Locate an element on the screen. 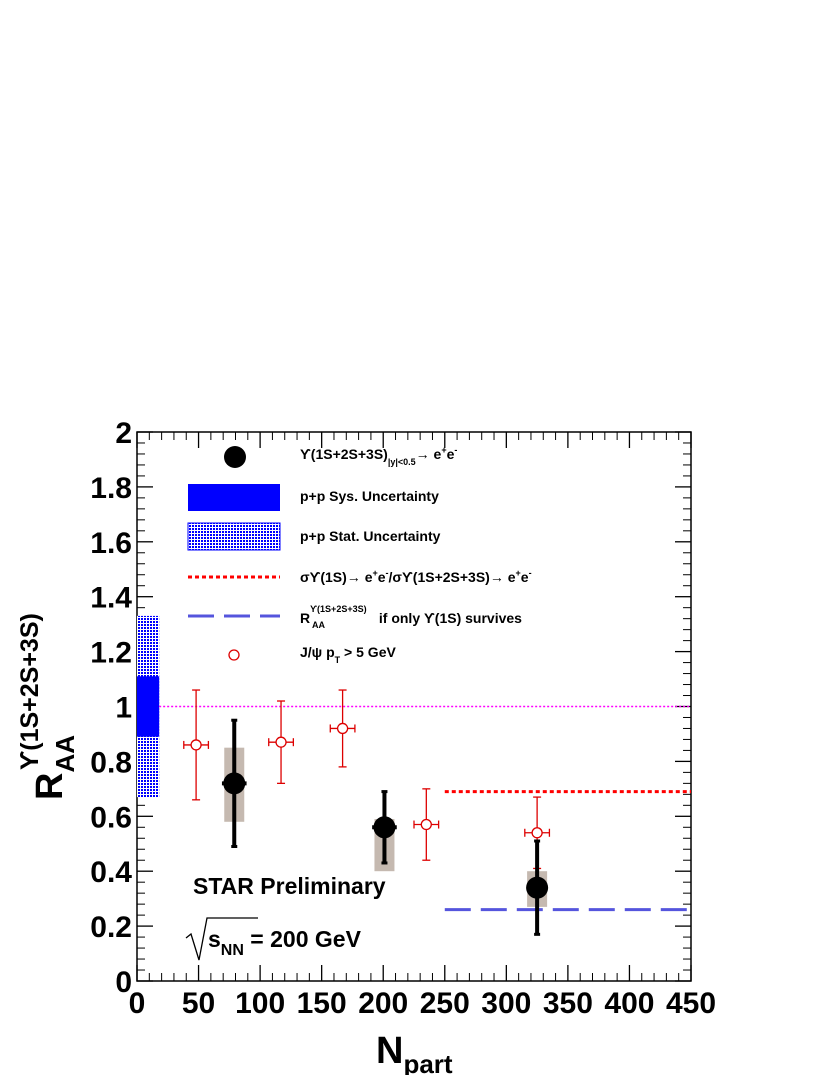  x-tick-label: 250 is located at coordinates (445, 1003).